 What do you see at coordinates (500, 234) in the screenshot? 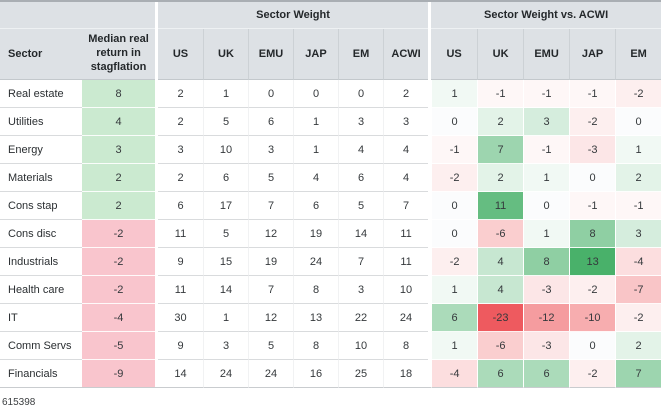
I see `vs-acwi-cell: -6` at bounding box center [500, 234].